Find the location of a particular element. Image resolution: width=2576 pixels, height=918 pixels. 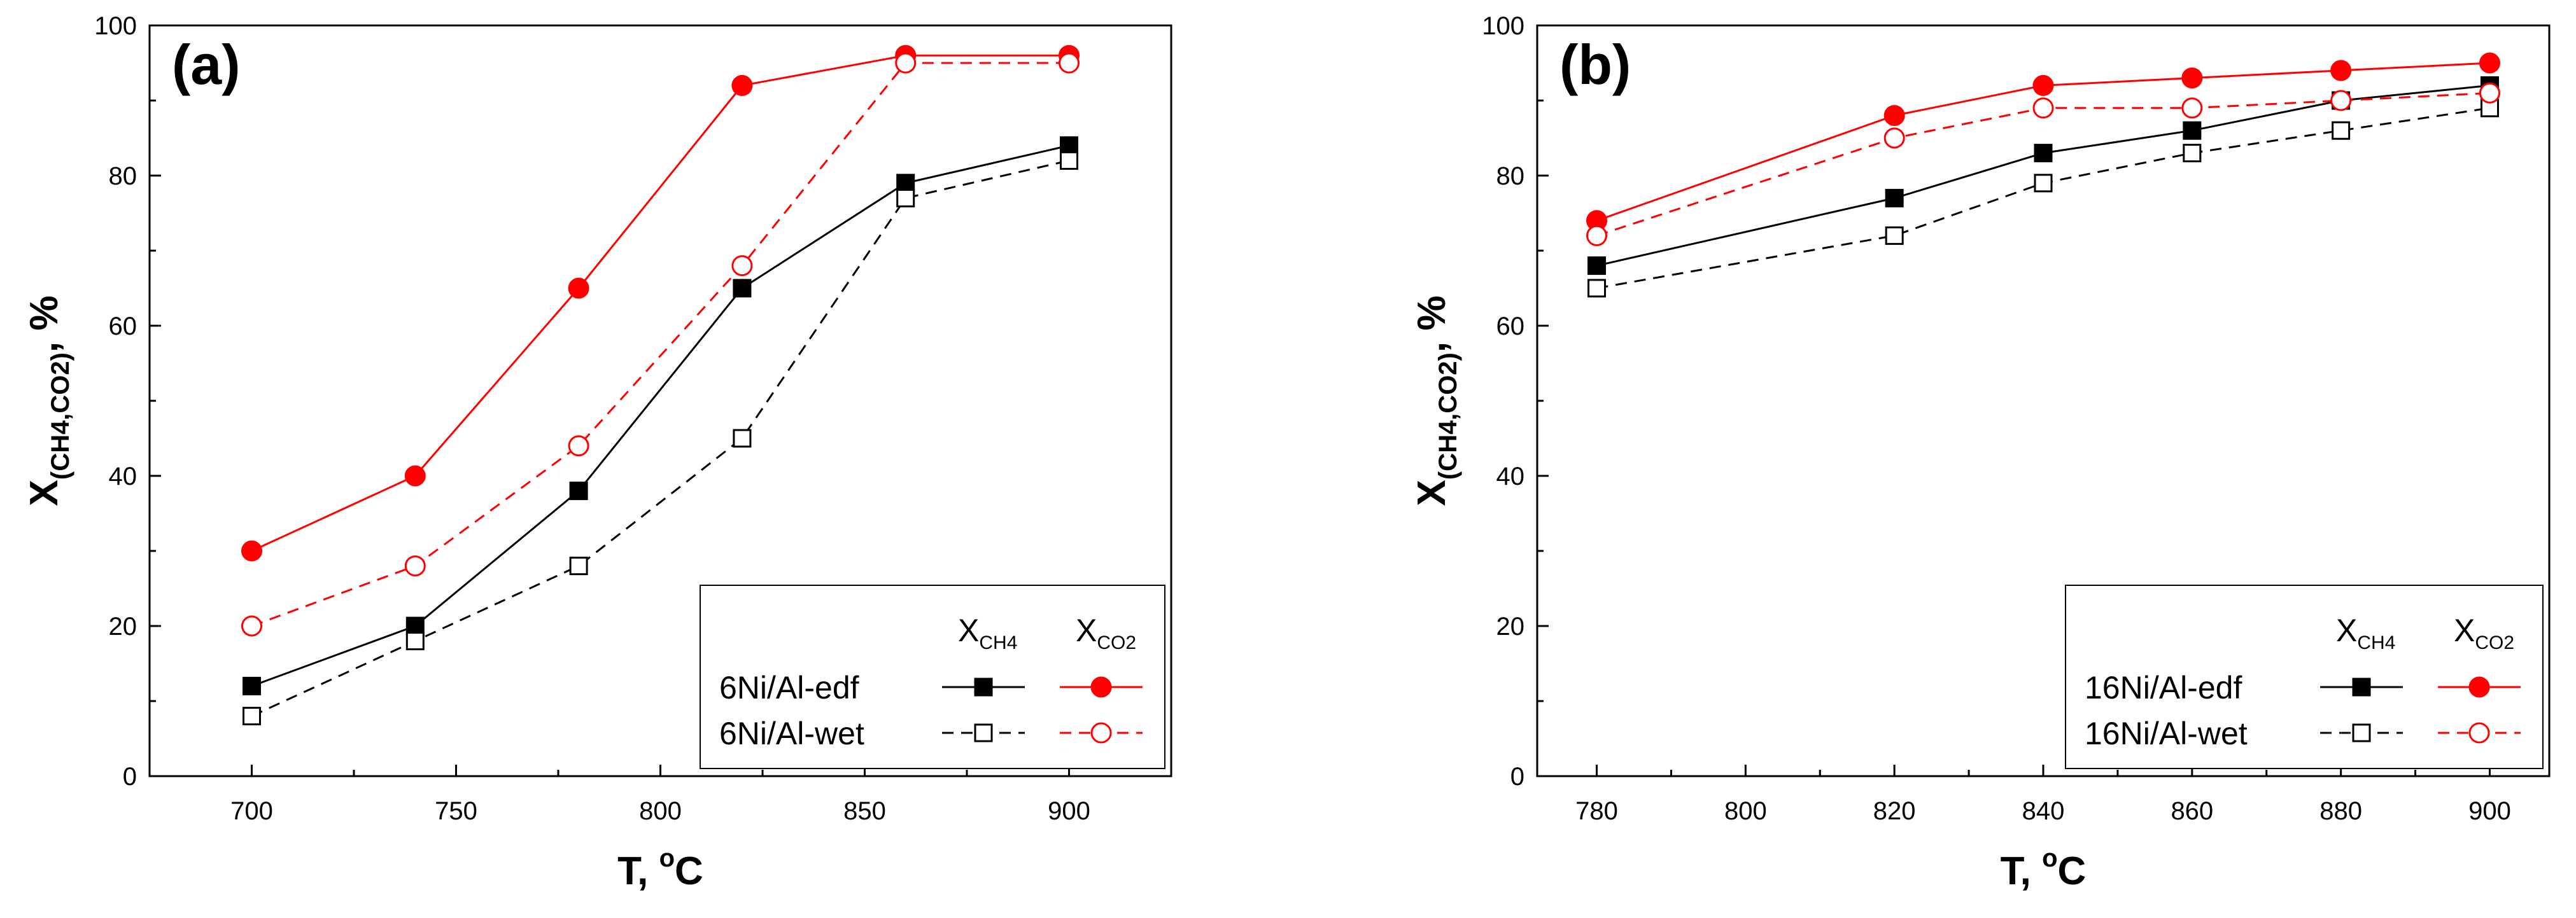

legend-row-label: 6Ni/Al-edf is located at coordinates (789, 688).